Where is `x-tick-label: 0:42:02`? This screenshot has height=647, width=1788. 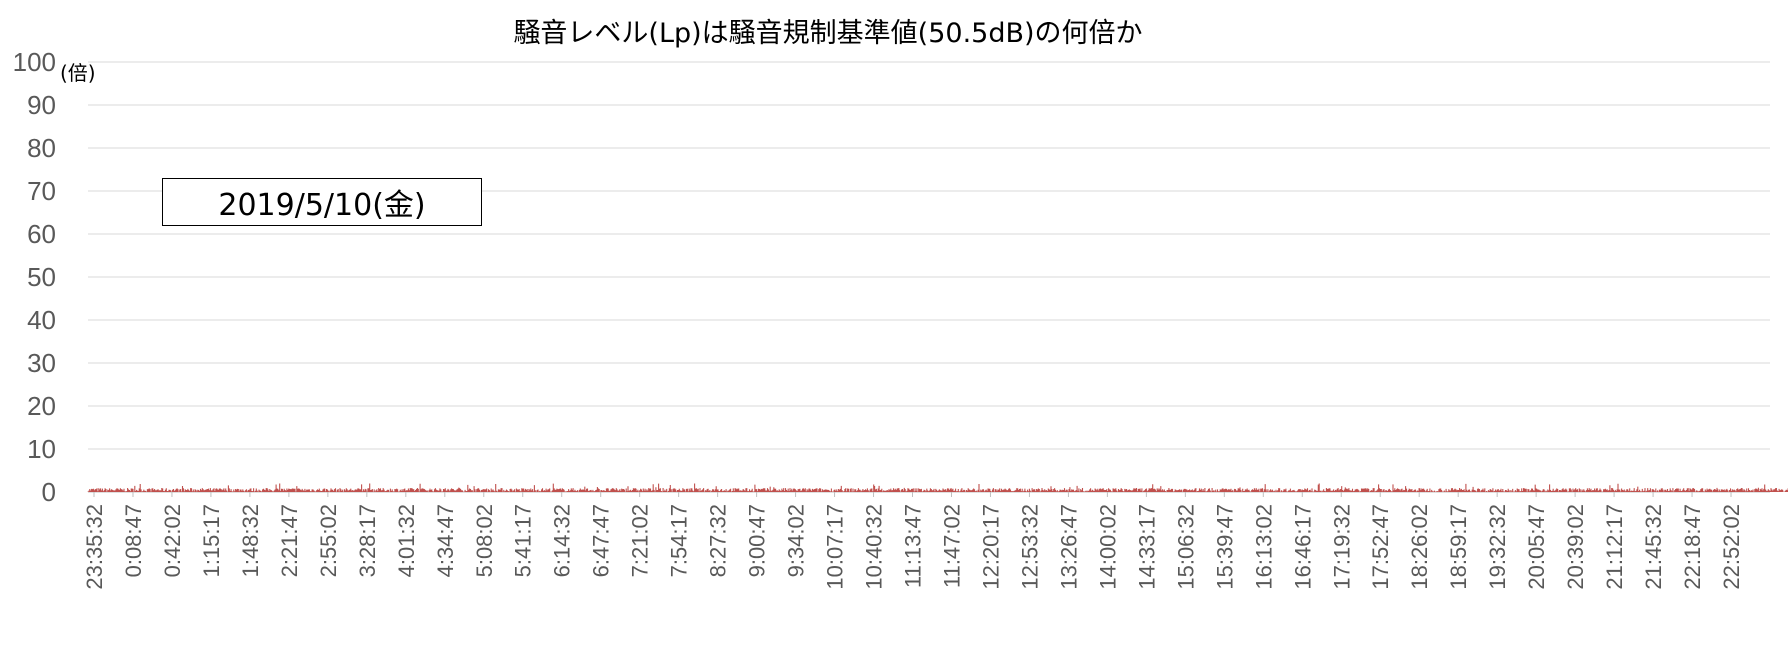
x-tick-label: 0:42:02 is located at coordinates (172, 540).